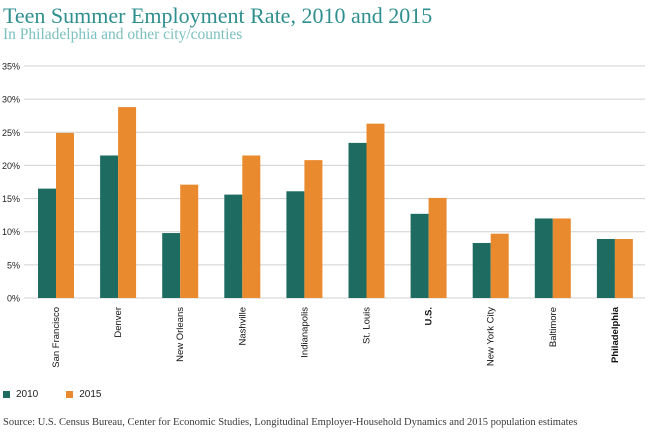 The height and width of the screenshot is (433, 650). Describe the element at coordinates (109, 226) in the screenshot. I see `bar-2010-denver` at that location.